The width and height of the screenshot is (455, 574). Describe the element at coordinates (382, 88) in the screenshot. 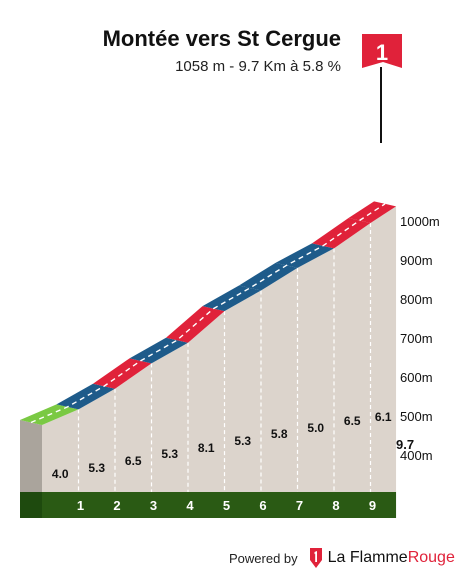

I see `finish-flag: 1` at that location.